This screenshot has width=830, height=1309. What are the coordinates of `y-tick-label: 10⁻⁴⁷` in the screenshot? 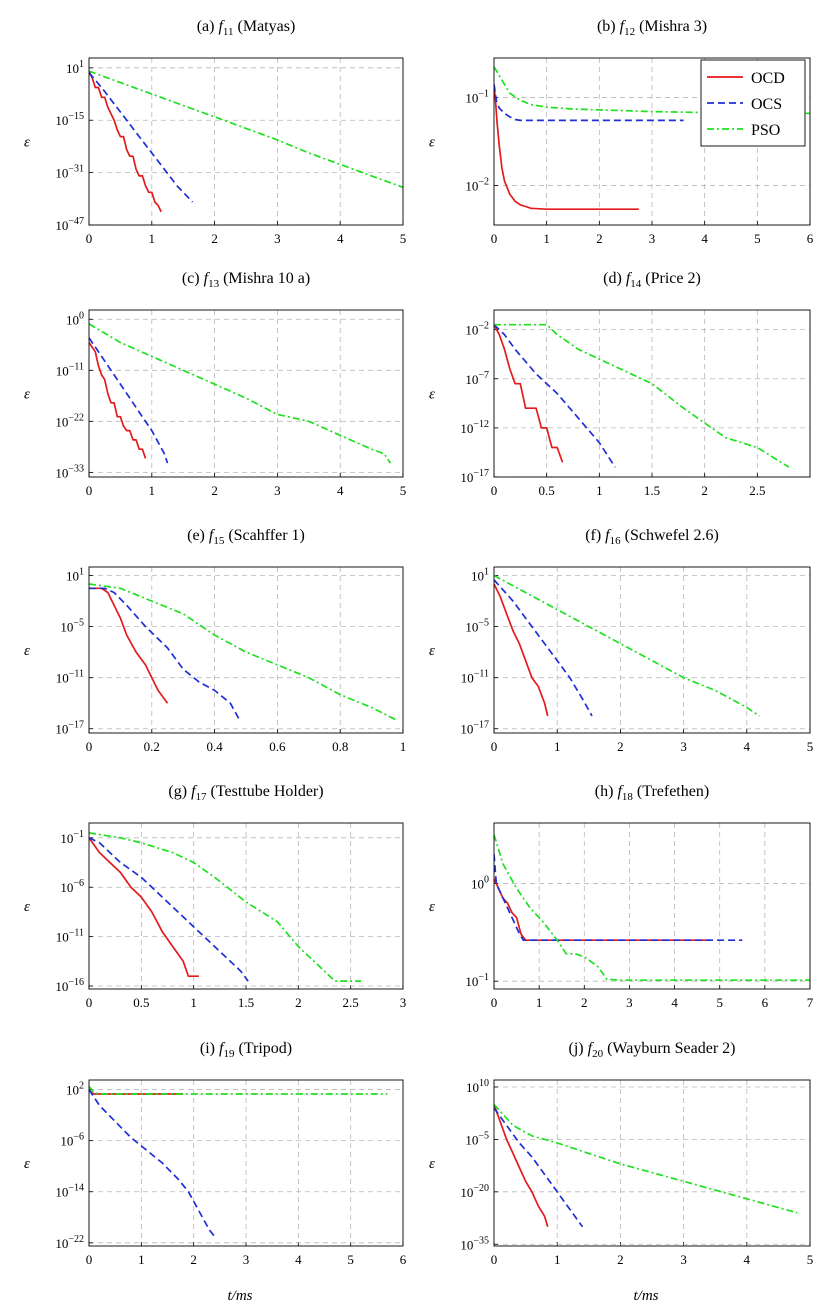 It's located at (69, 224).